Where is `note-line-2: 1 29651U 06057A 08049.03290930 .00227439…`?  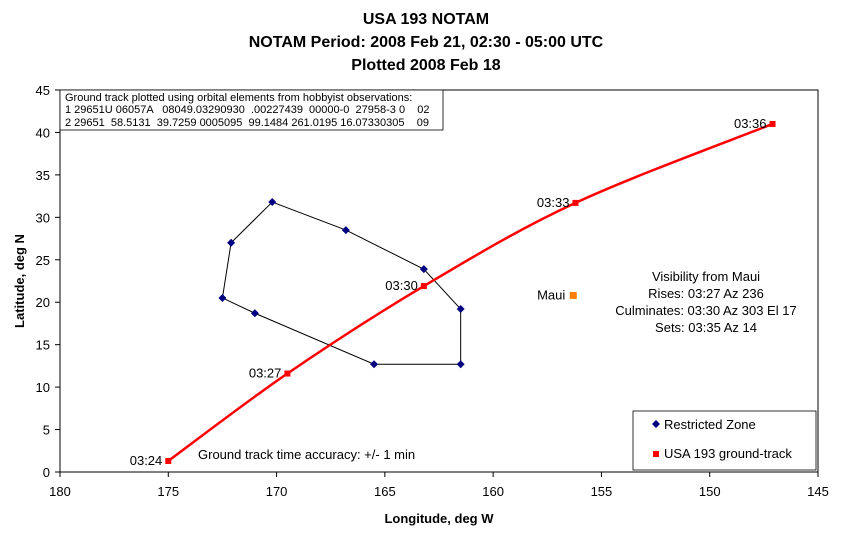 note-line-2: 1 29651U 06057A 08049.03290930 .00227439… is located at coordinates (247, 110).